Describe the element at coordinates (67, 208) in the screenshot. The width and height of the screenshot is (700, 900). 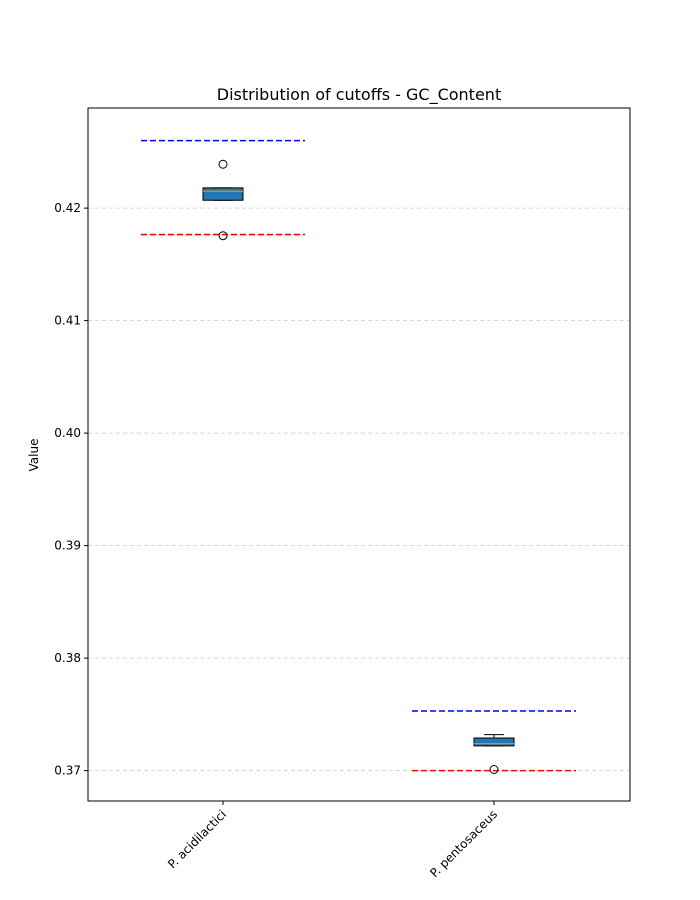
I see `y-tick-label: 0.42` at that location.